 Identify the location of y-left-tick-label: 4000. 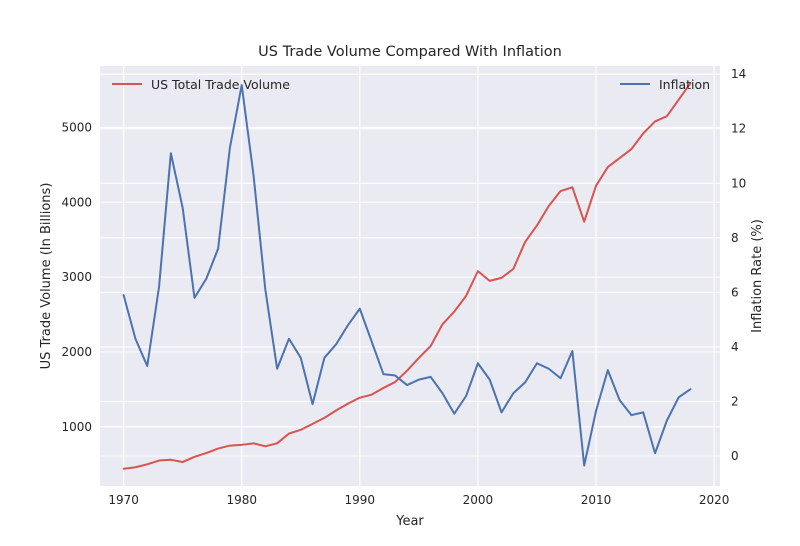
(76, 202).